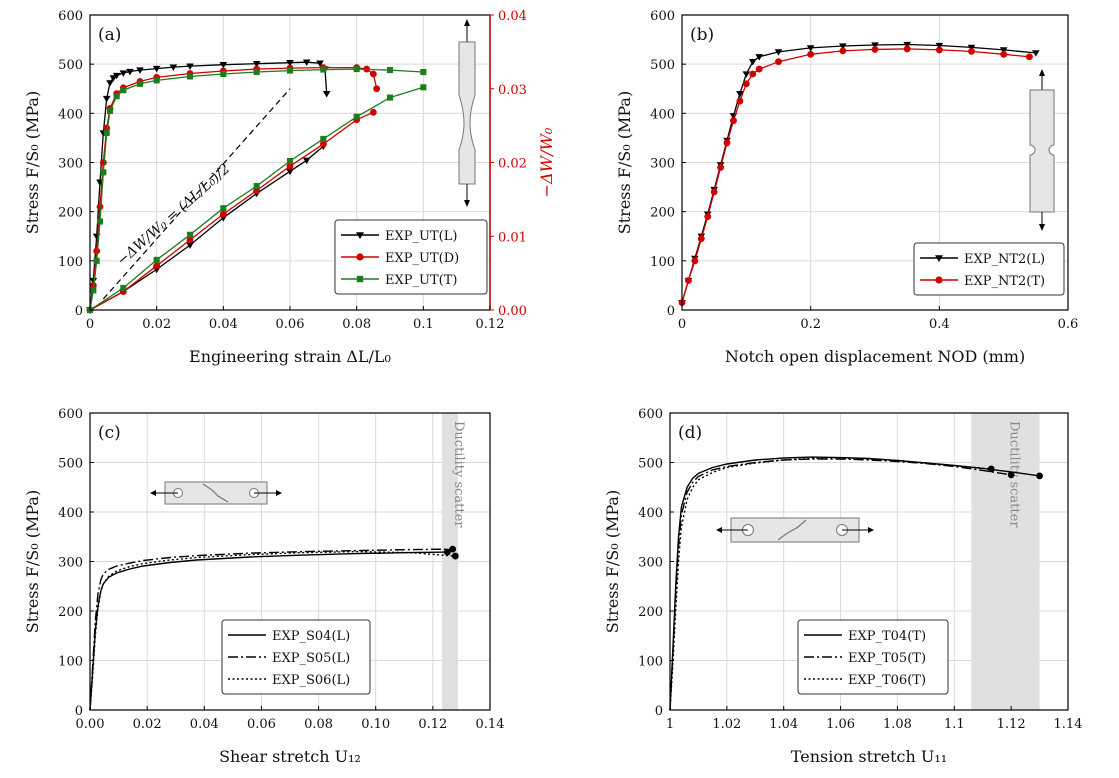 This screenshot has width=1119, height=778. I want to click on y-tick-label: 0, so click(659, 711).